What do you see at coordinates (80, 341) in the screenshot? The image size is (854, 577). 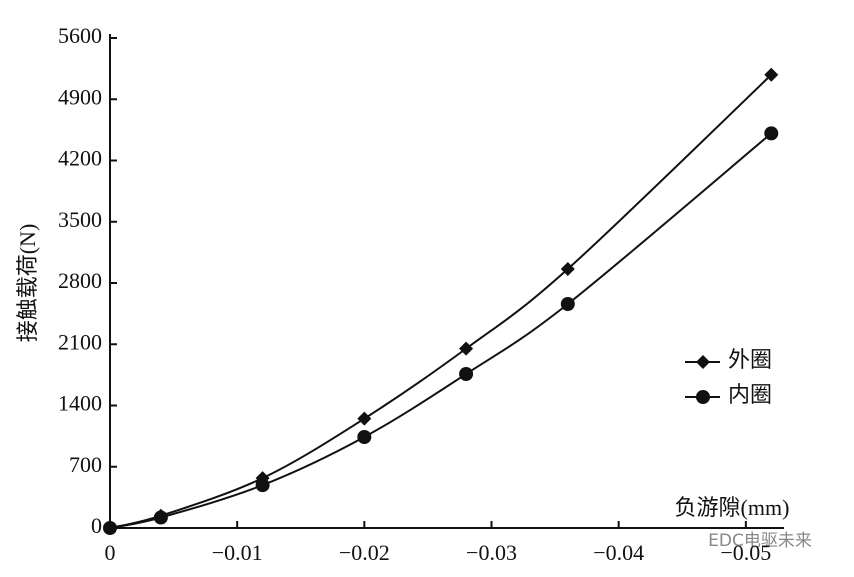 I see `y-tick-label: 2100` at bounding box center [80, 341].